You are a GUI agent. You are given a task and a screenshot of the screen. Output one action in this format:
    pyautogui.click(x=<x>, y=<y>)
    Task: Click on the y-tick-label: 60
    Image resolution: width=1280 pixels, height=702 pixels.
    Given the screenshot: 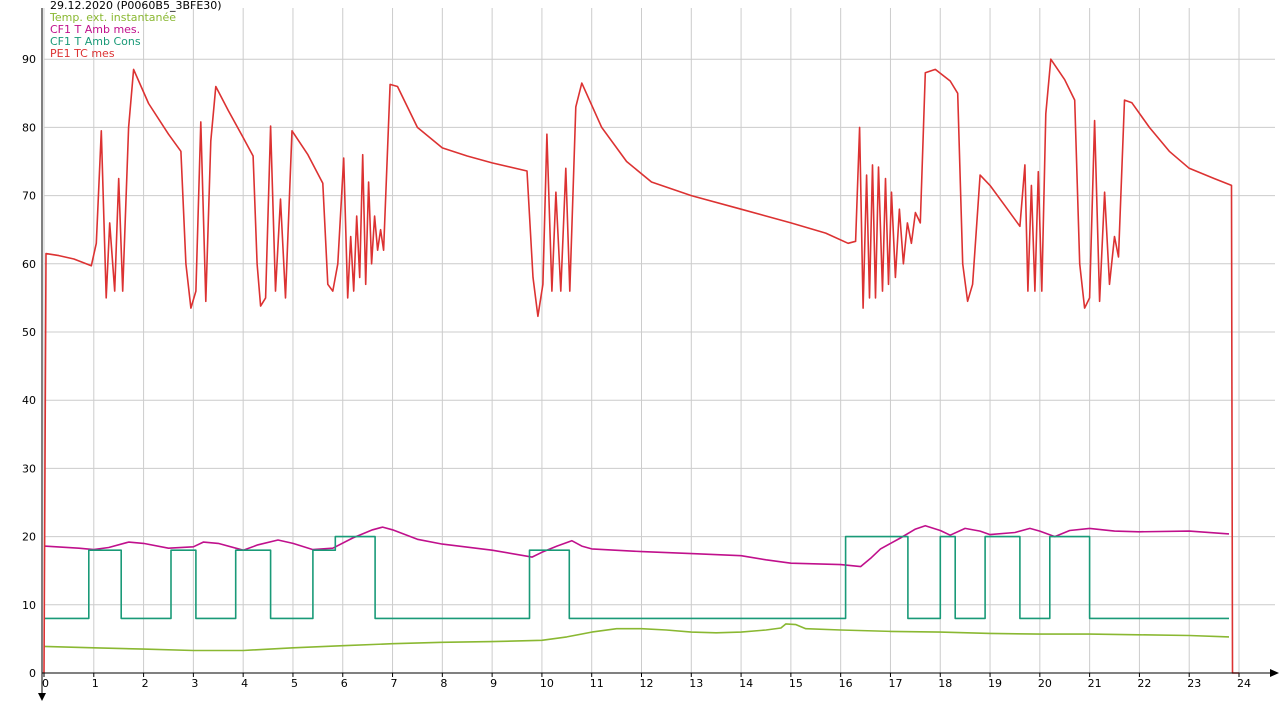 What is the action you would take?
    pyautogui.click(x=29, y=264)
    